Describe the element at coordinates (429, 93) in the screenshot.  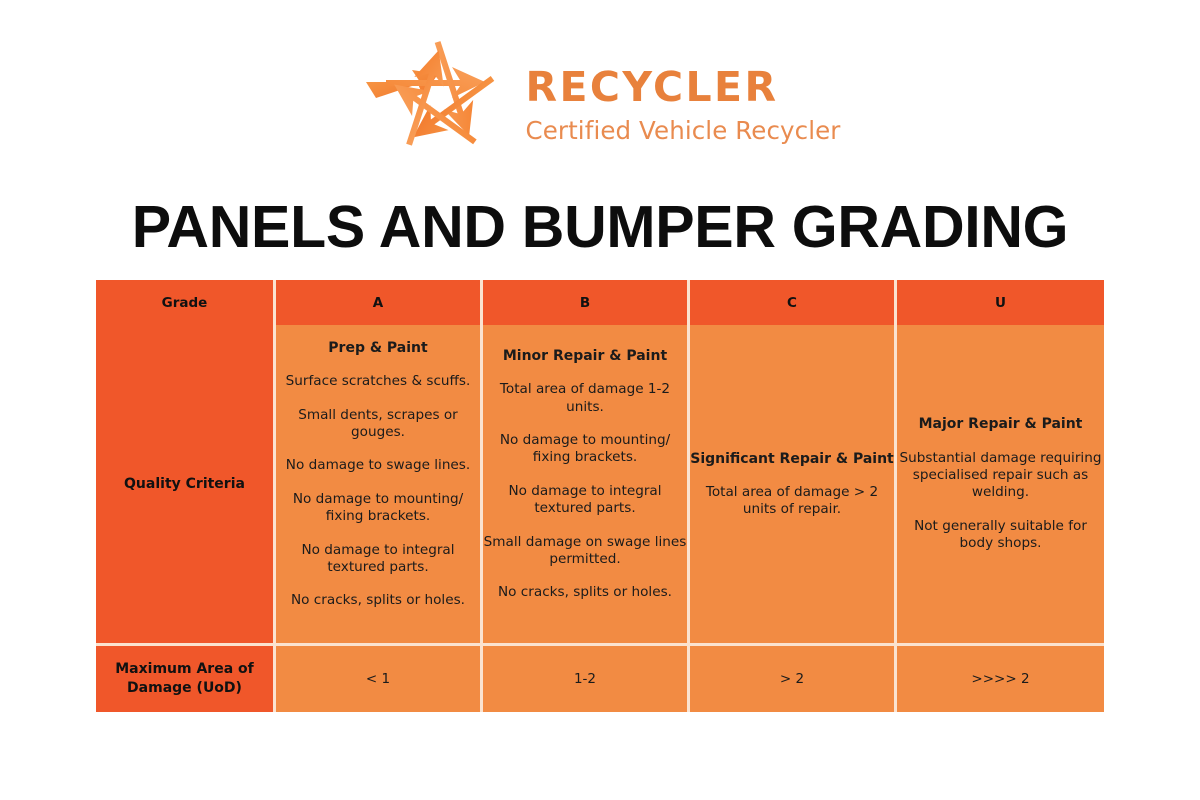
I see `recycling-star-icon` at that location.